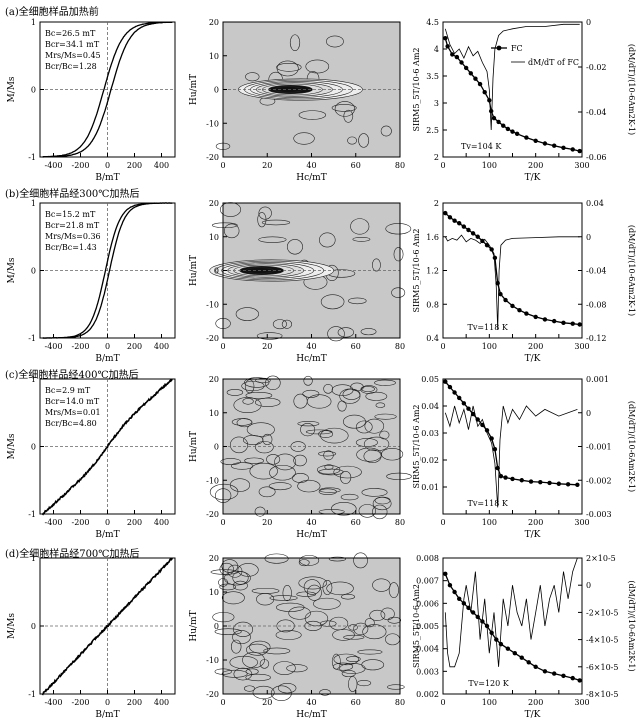 This screenshot has height=725, width=636. I want to click on hysteresis-y-tick-label: 0, so click(33, 447).